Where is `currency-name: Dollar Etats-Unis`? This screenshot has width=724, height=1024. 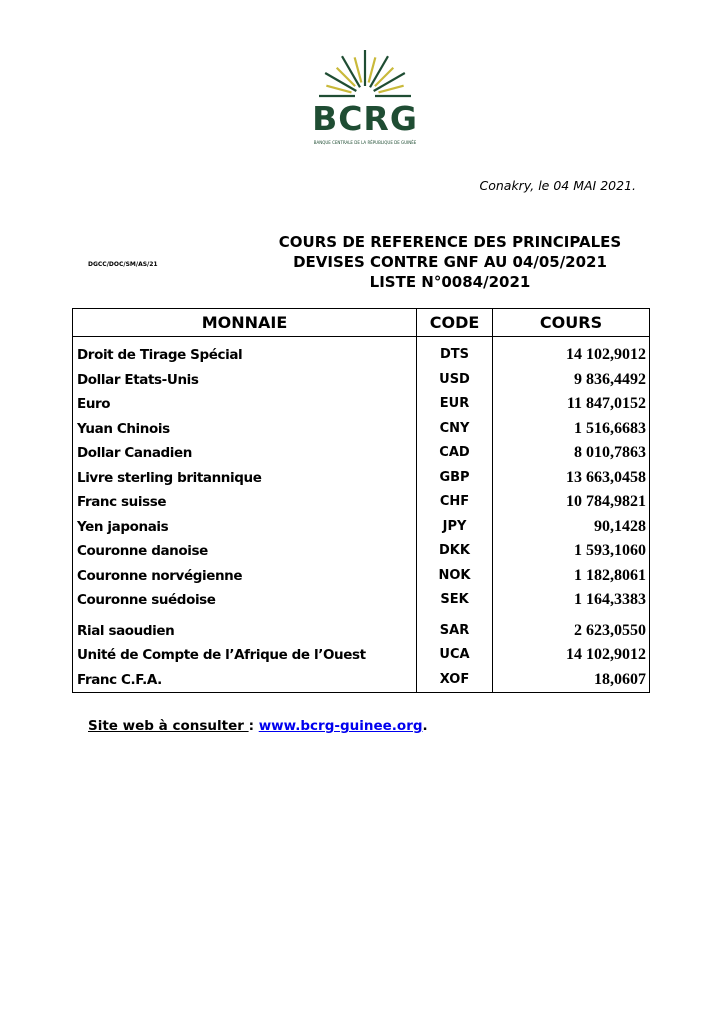 currency-name: Dollar Etats-Unis is located at coordinates (244, 379).